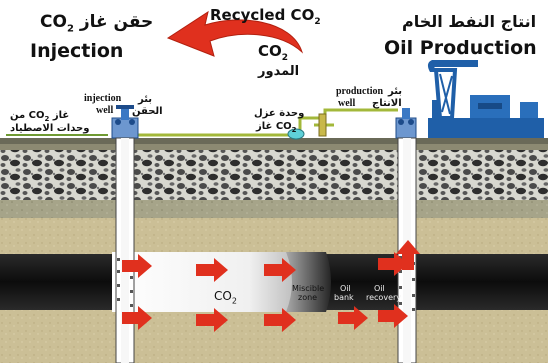 The height and width of the screenshot is (363, 548). I want to click on soil-layer, so click(274, 209).